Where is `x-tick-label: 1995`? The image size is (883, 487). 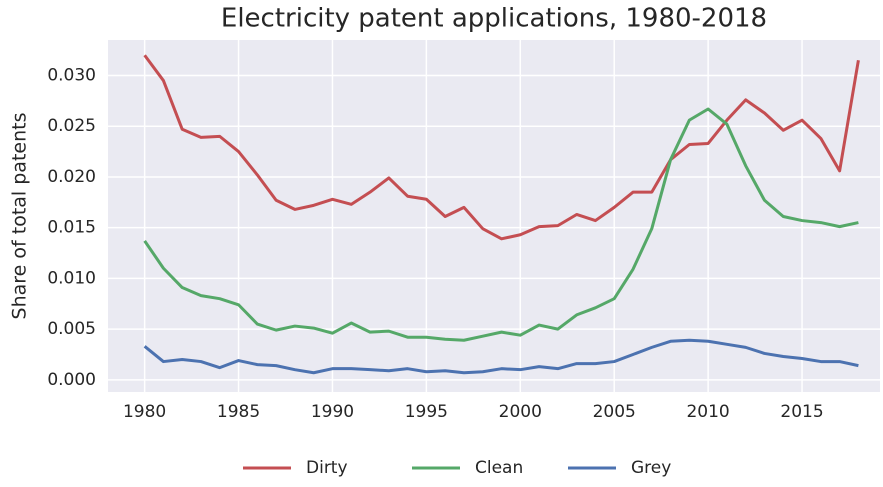
x-tick-label: 1995 is located at coordinates (426, 412).